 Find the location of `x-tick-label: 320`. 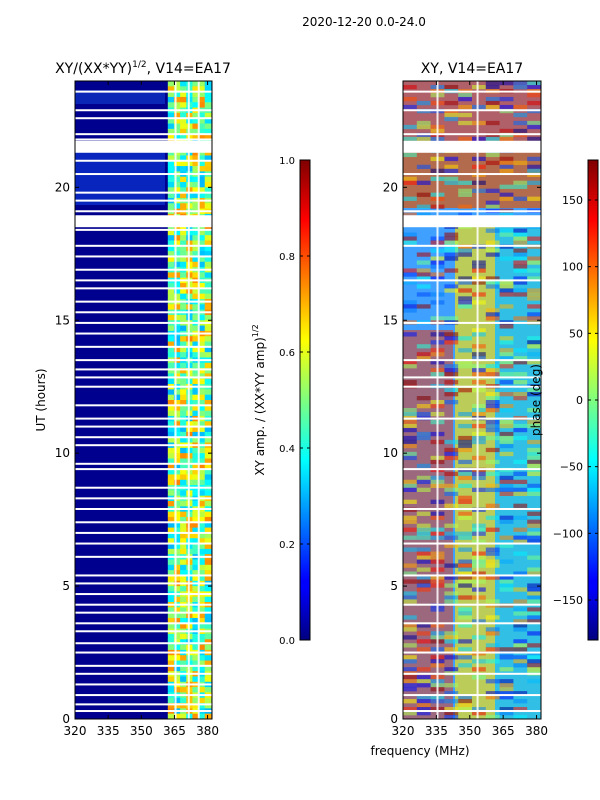

x-tick-label: 320 is located at coordinates (403, 731).